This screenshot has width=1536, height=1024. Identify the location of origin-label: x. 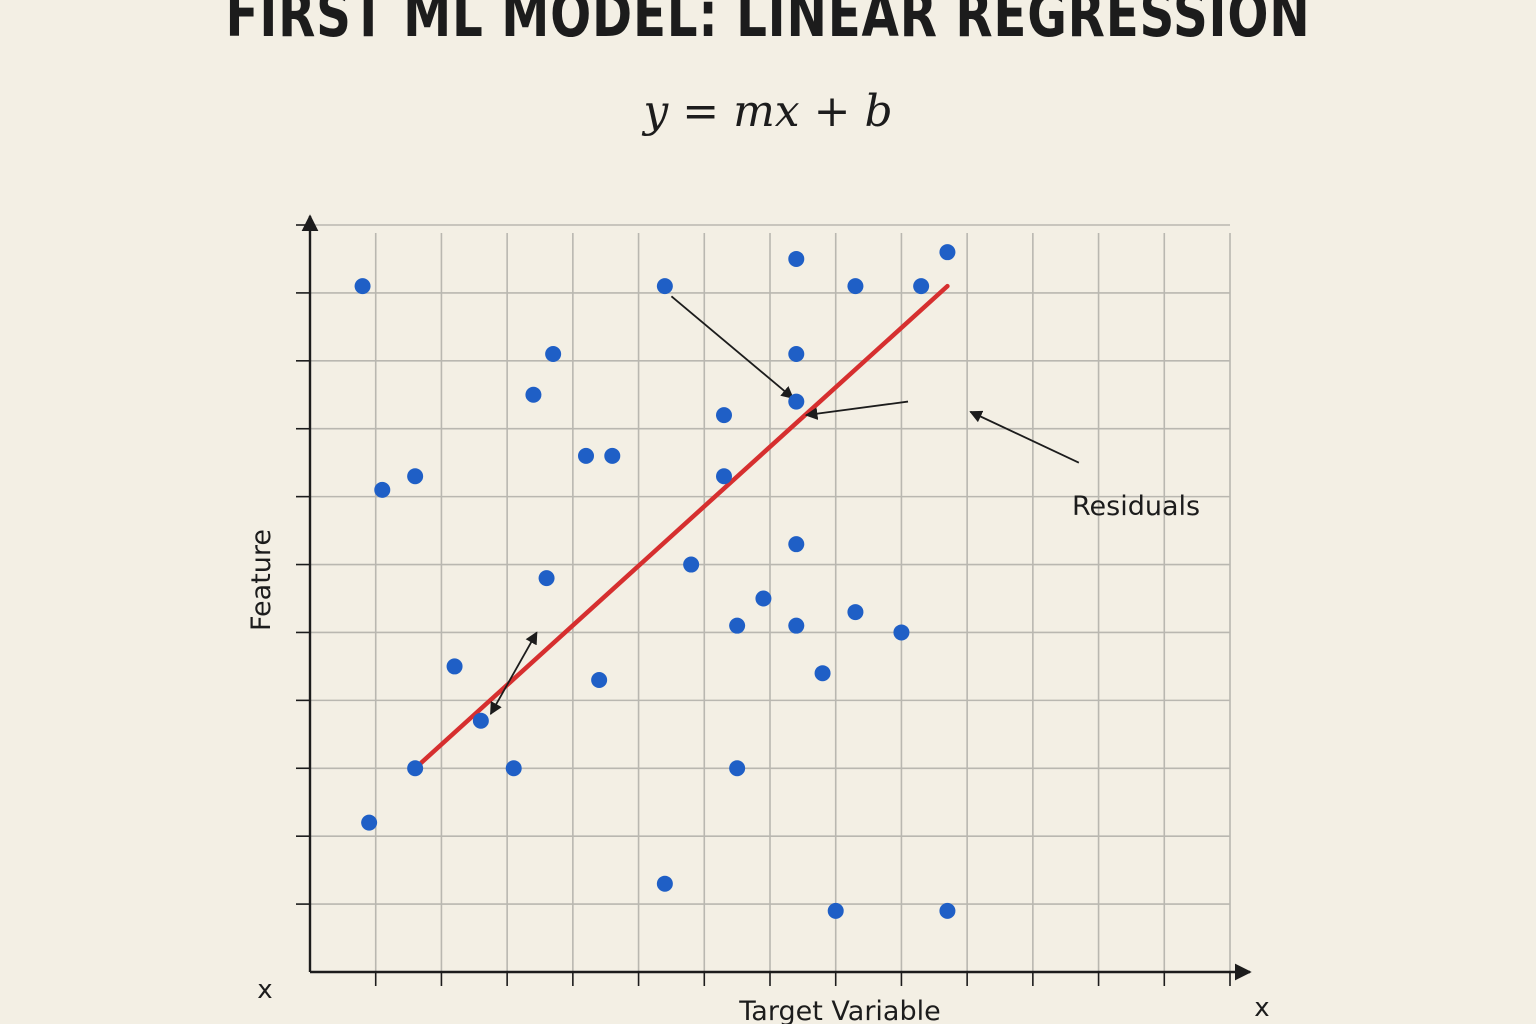
(264, 990).